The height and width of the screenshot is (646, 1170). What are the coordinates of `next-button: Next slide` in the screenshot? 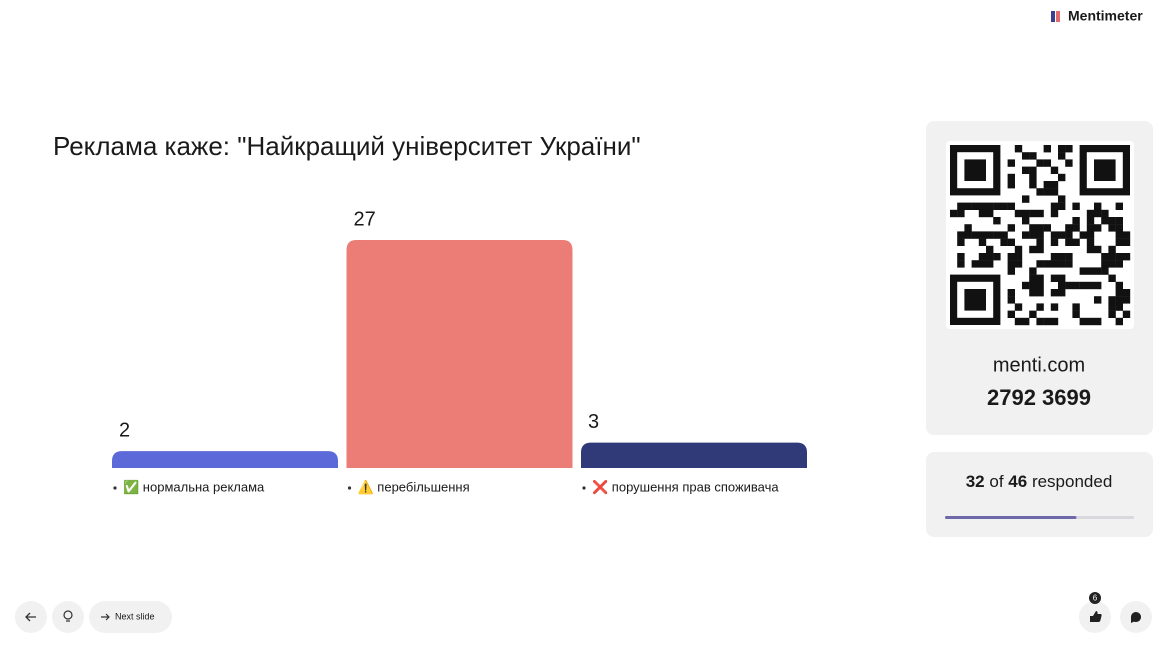 It's located at (130, 617).